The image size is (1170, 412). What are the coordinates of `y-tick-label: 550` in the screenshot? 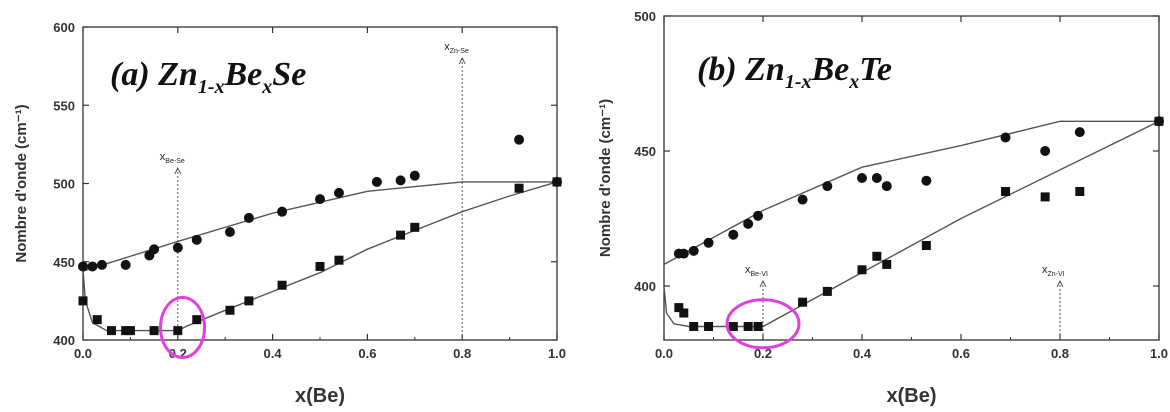 It's located at (64, 105).